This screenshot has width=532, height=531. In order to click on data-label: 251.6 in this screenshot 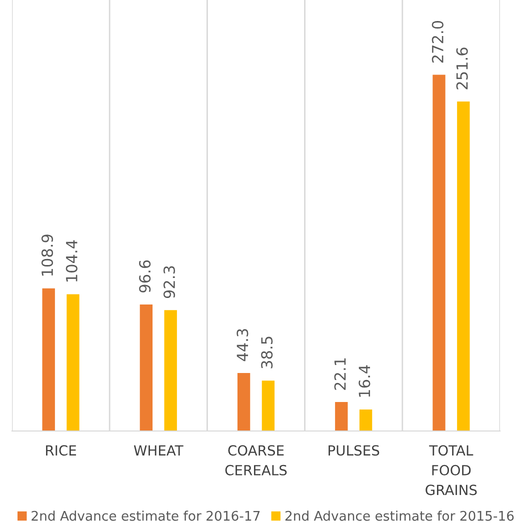, I will do `click(462, 69)`.